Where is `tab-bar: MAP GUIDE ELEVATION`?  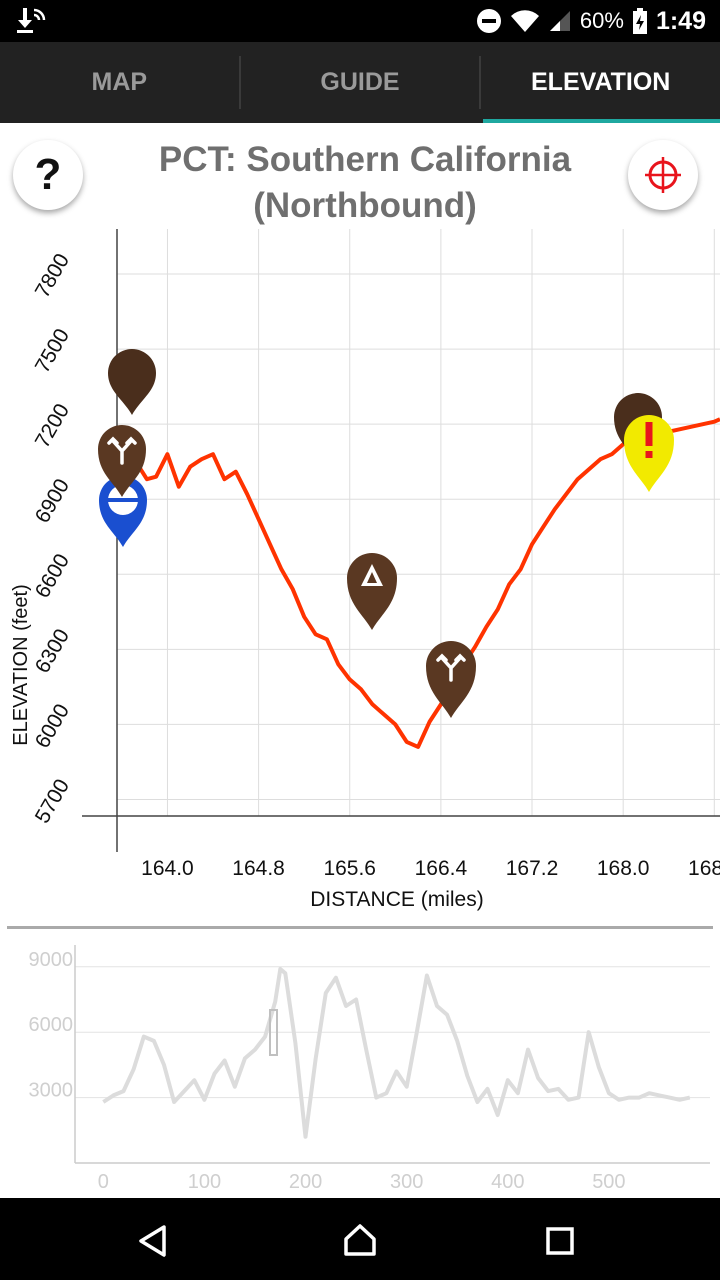
tab-bar: MAP GUIDE ELEVATION is located at coordinates (360, 82).